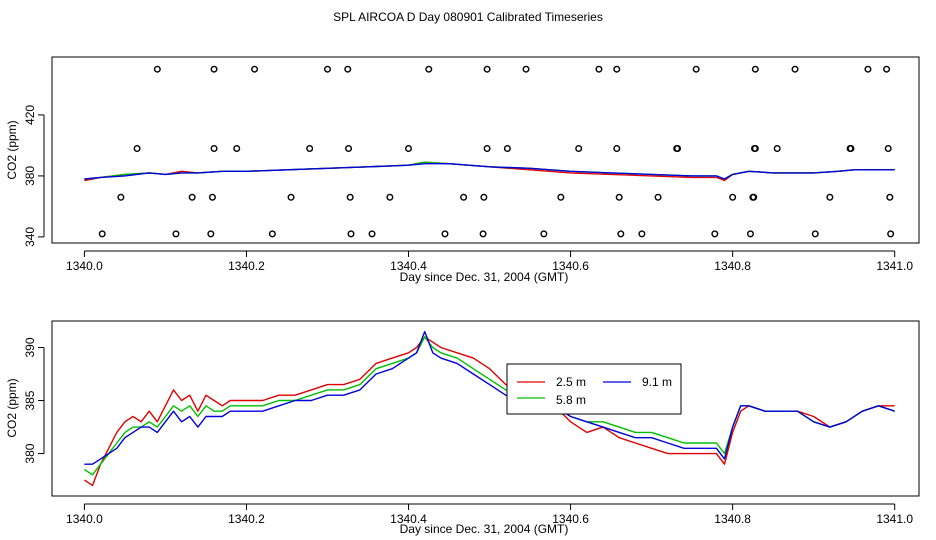 This screenshot has height=540, width=936. I want to click on top-series-9-1-mline, so click(489, 171).